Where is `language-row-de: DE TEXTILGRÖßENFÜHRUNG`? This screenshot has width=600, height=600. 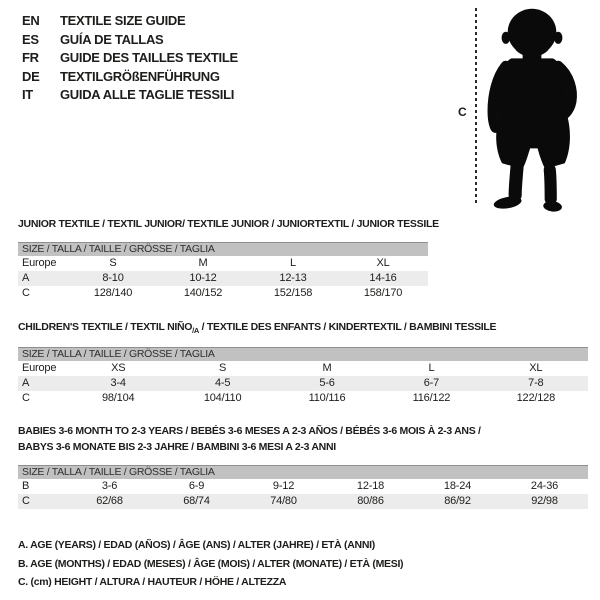 language-row-de: DE TEXTILGRÖßENFÜHRUNG is located at coordinates (130, 77).